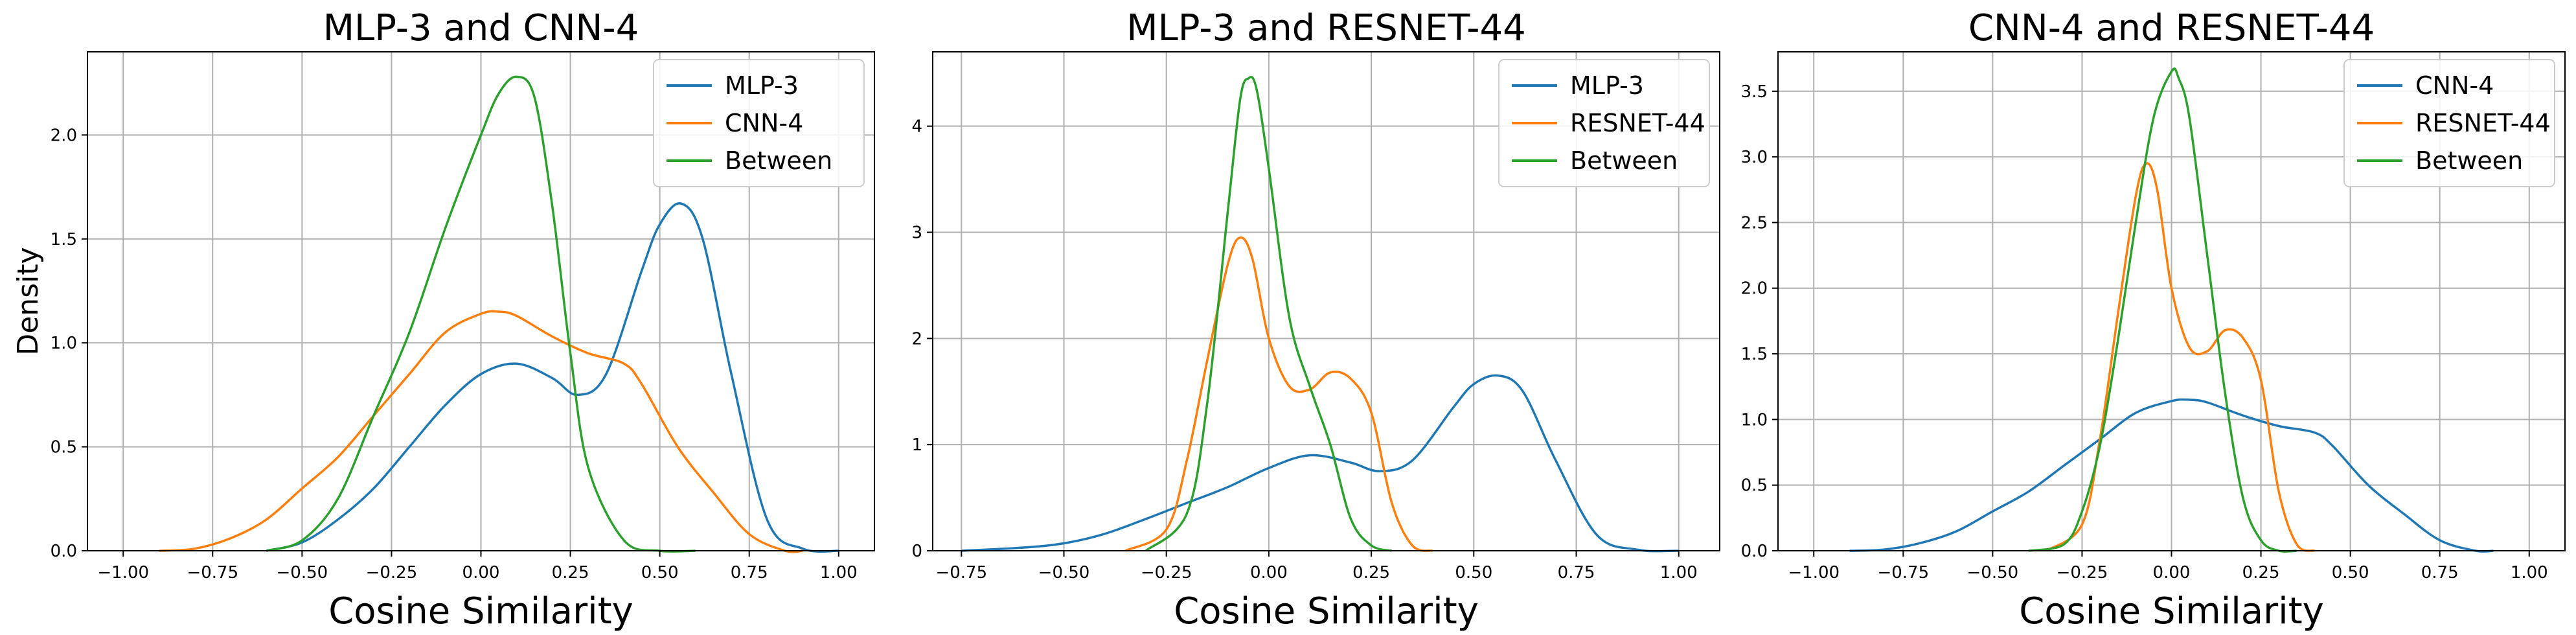  Describe the element at coordinates (917, 445) in the screenshot. I see `y-tick-label: 1` at that location.